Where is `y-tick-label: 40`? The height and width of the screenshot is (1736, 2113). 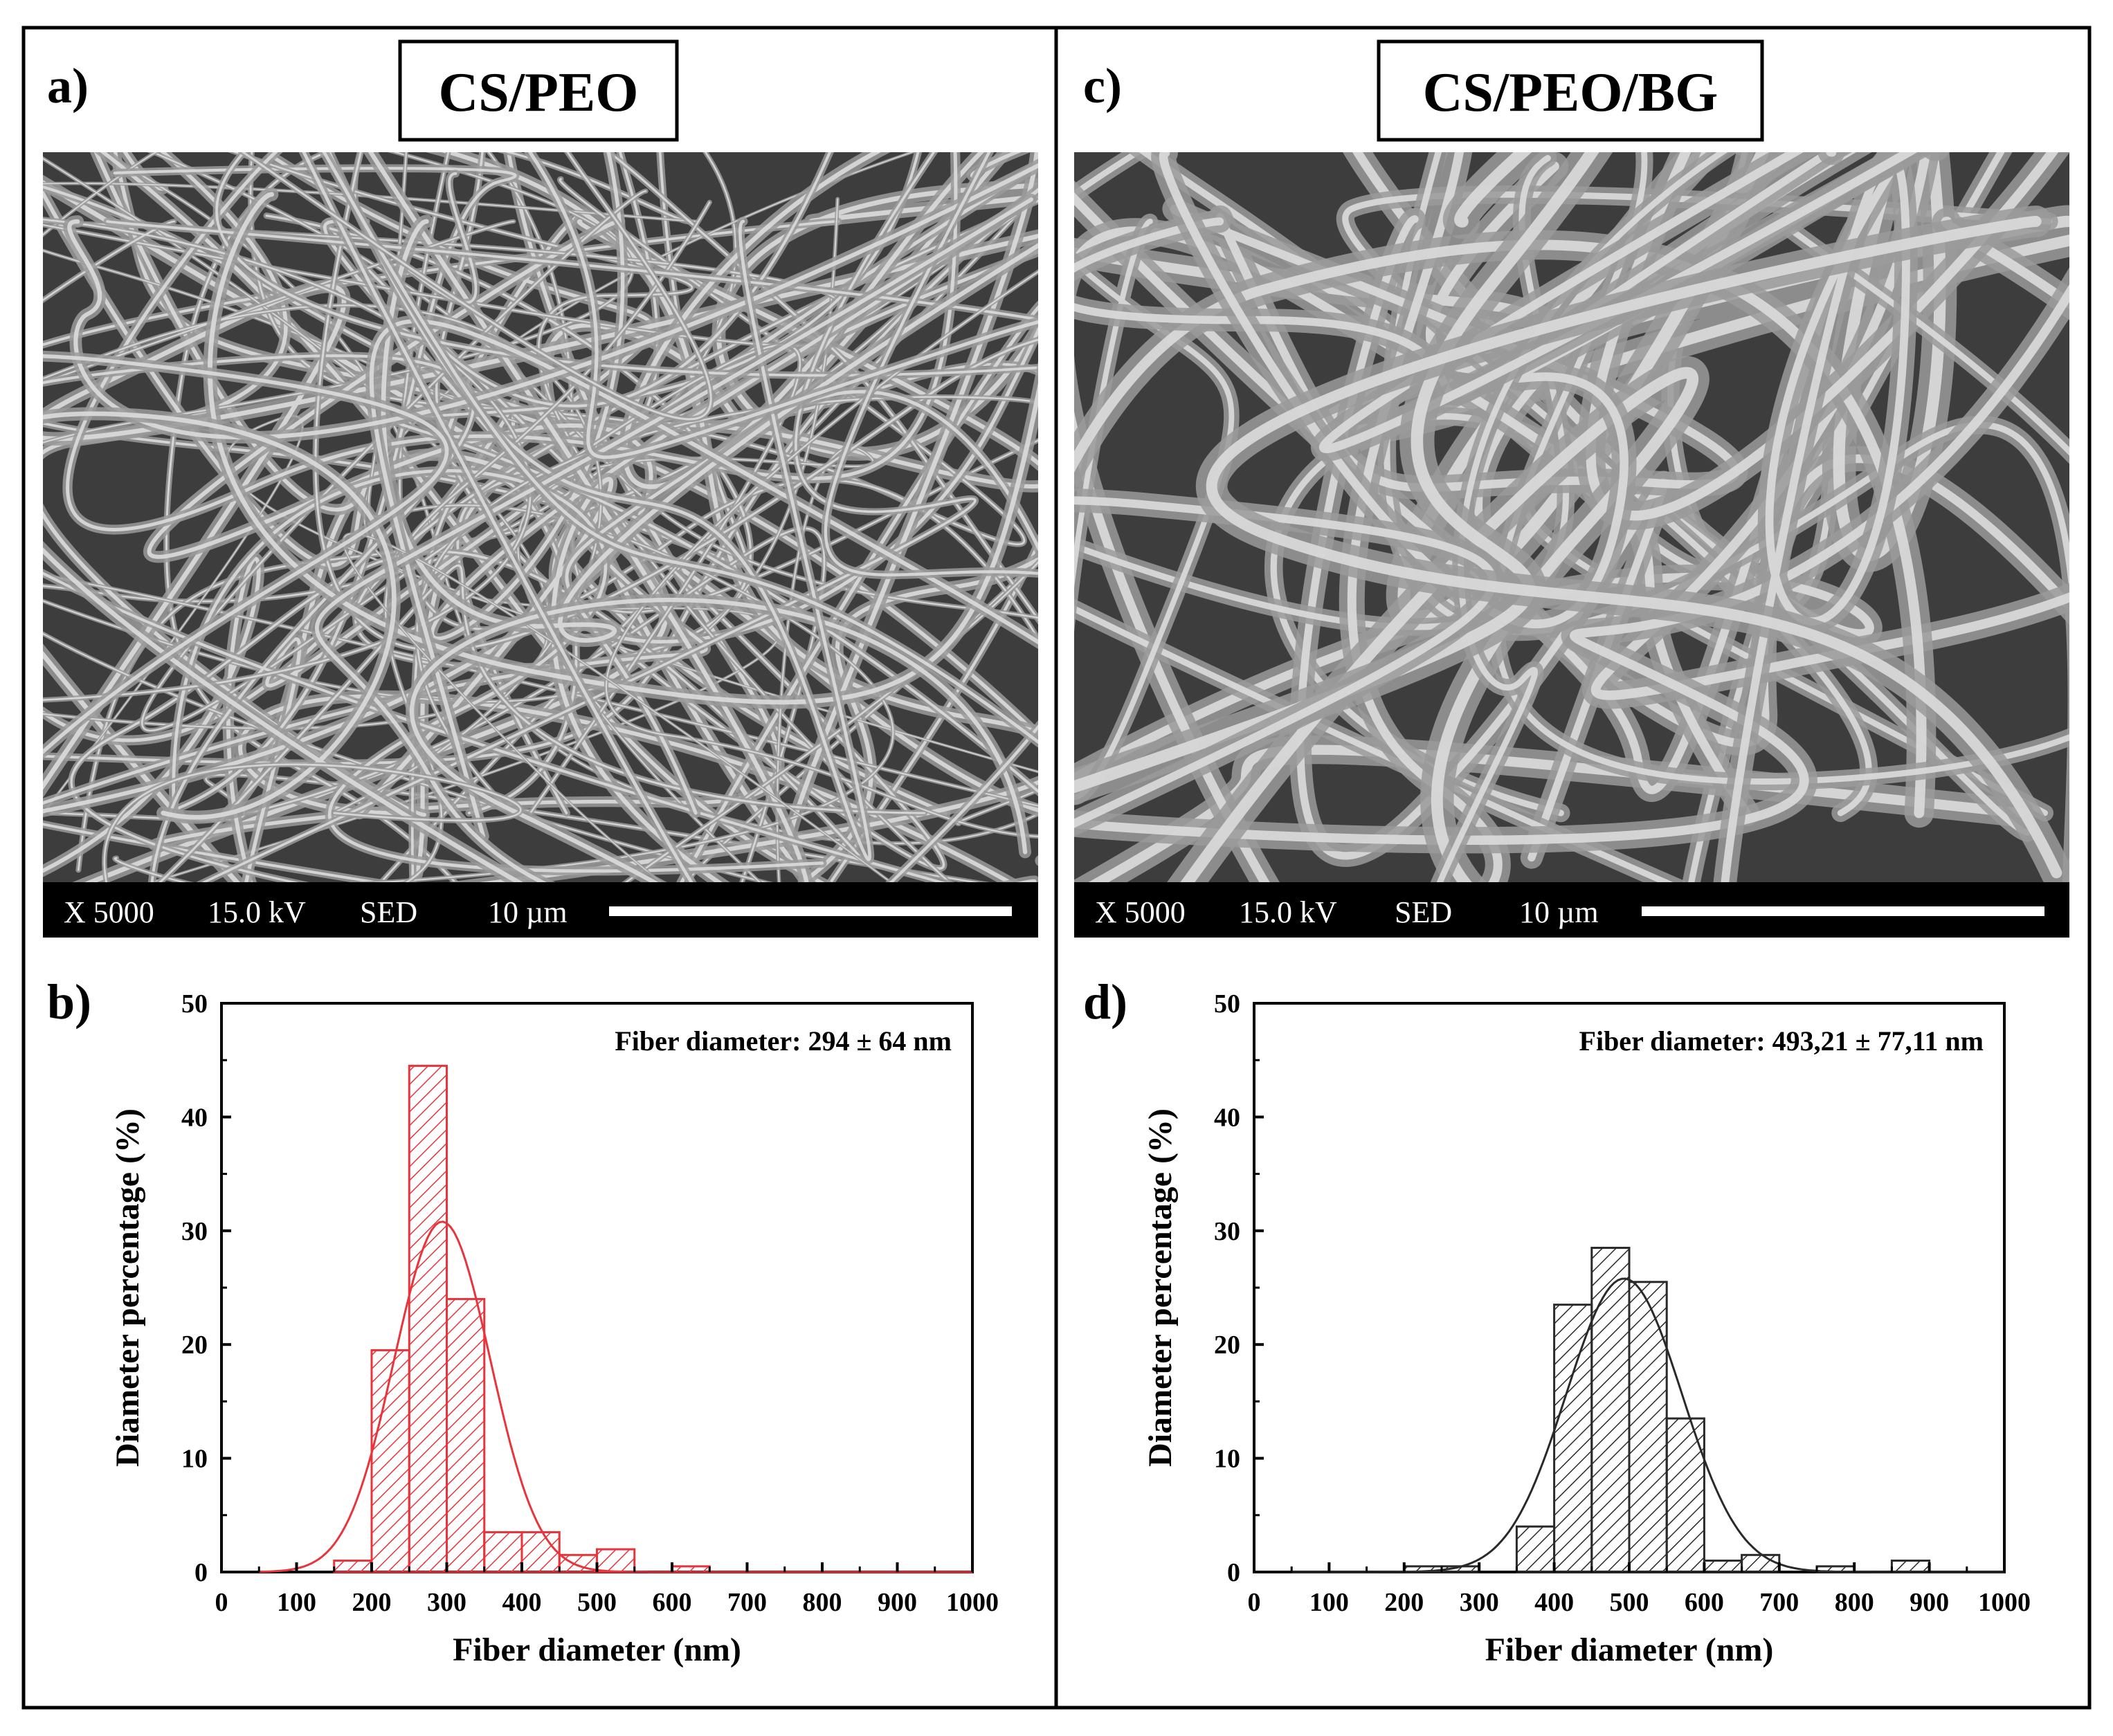
y-tick-label: 40 is located at coordinates (194, 1117).